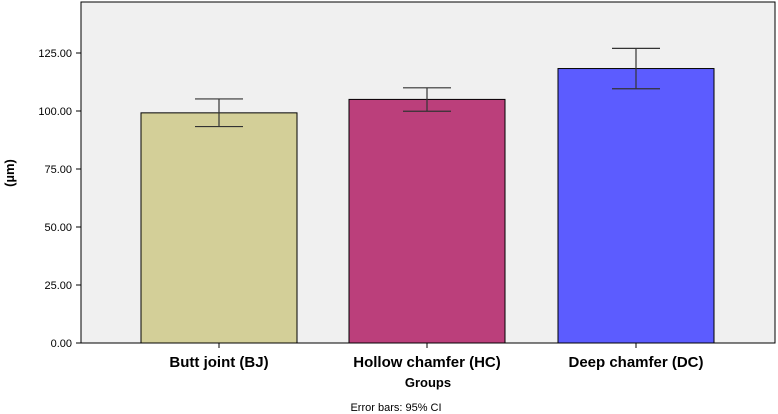 Image resolution: width=778 pixels, height=414 pixels. What do you see at coordinates (635, 362) in the screenshot?
I see `x-tick-label: Deep chamfer (DC)` at bounding box center [635, 362].